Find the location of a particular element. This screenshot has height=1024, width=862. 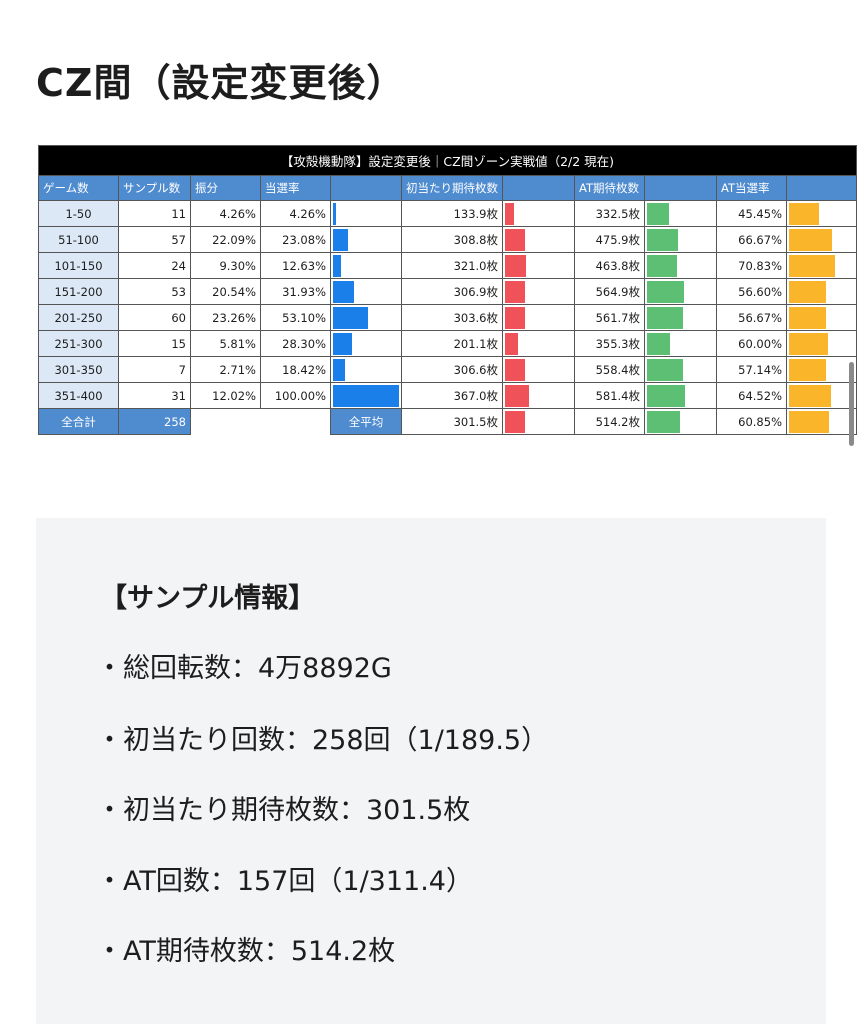

sample-cell: 15 is located at coordinates (154, 343).